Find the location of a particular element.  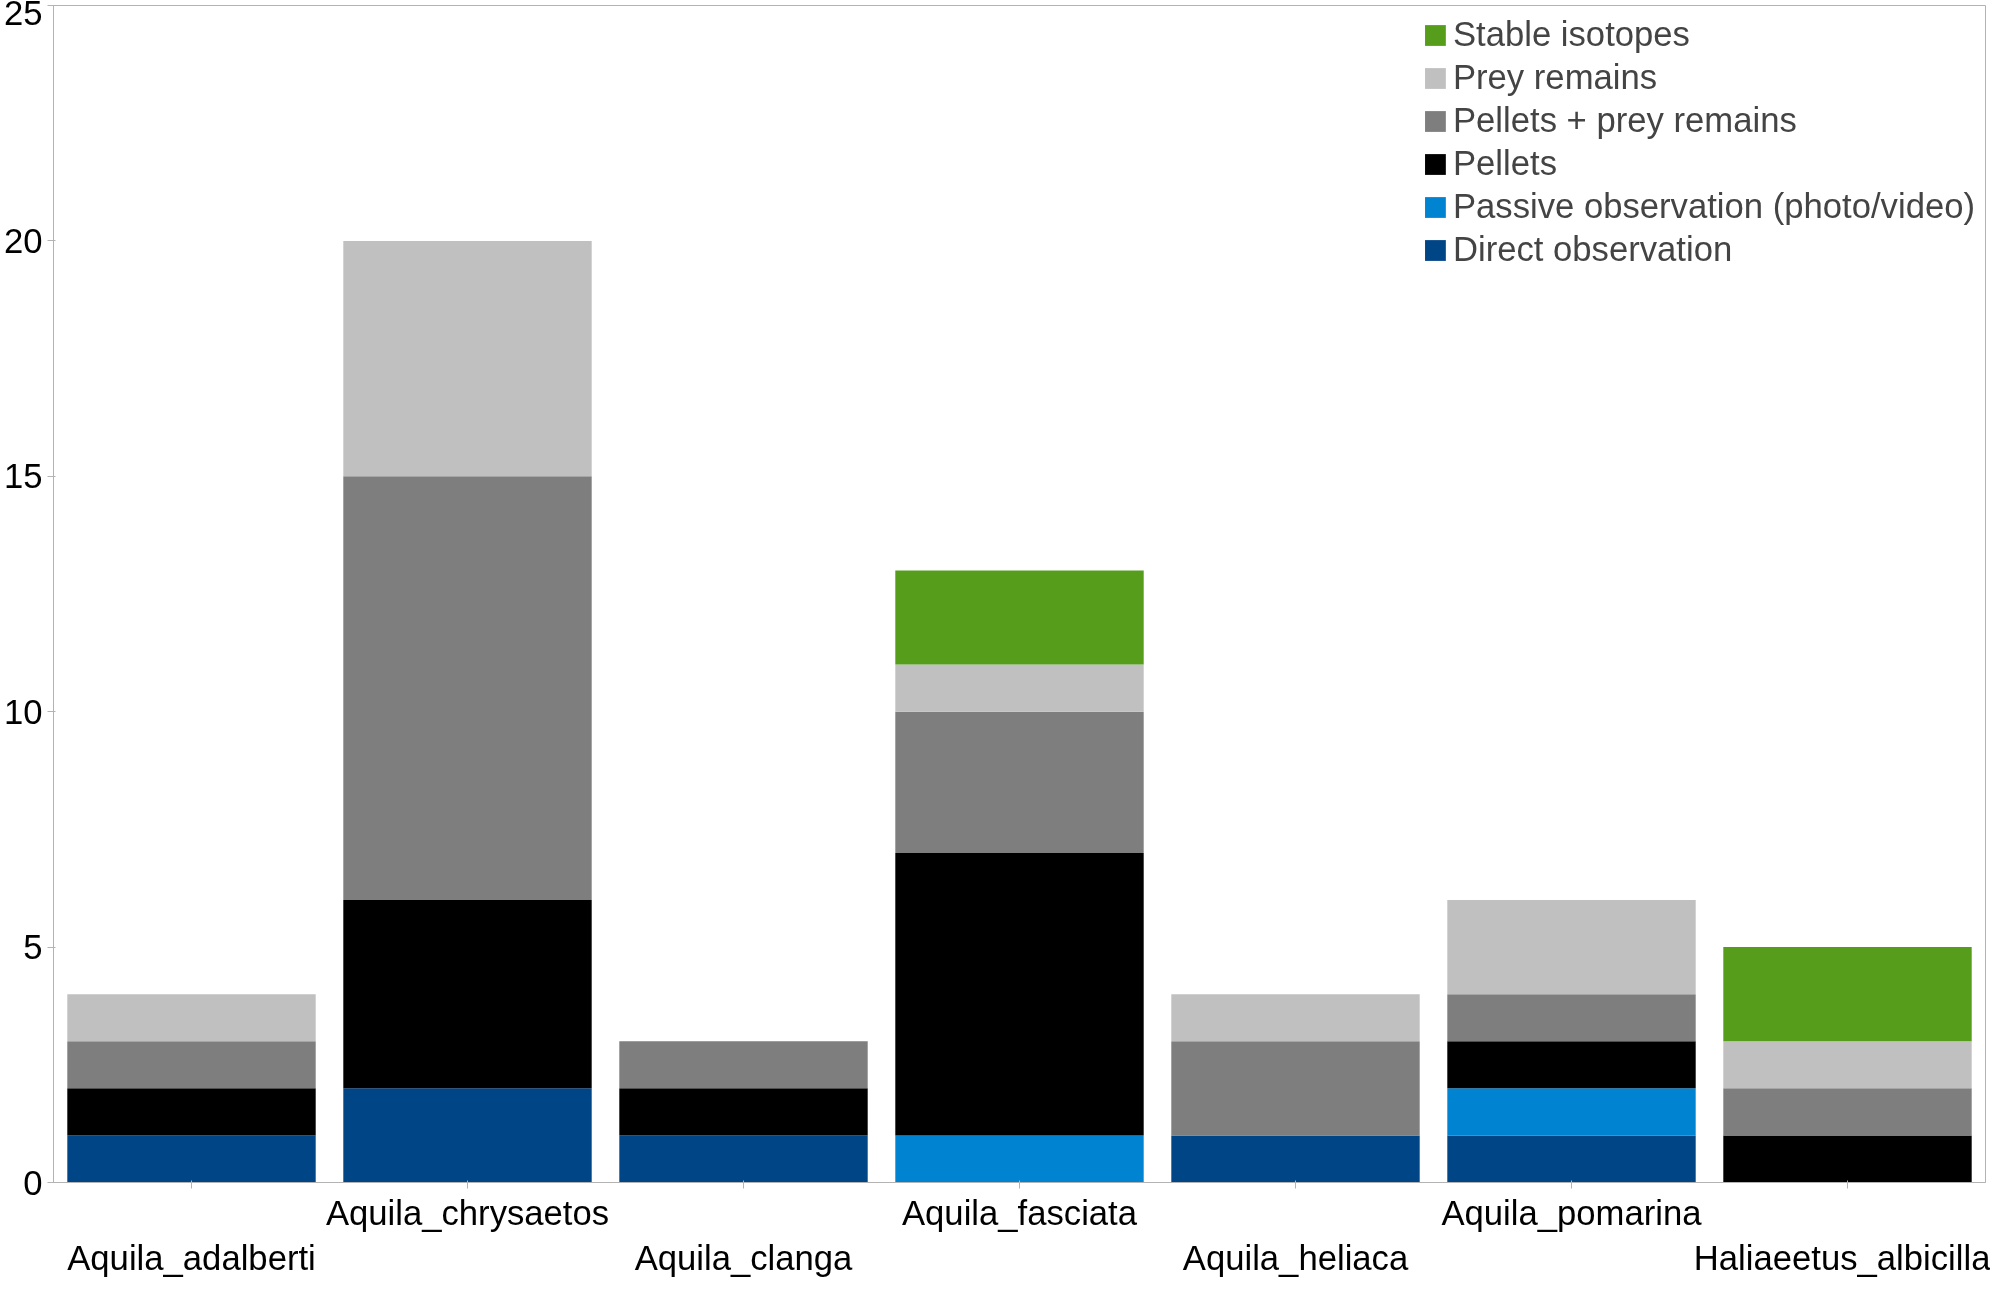

x-tick-label: Aquila_pomarina is located at coordinates (1572, 1212).